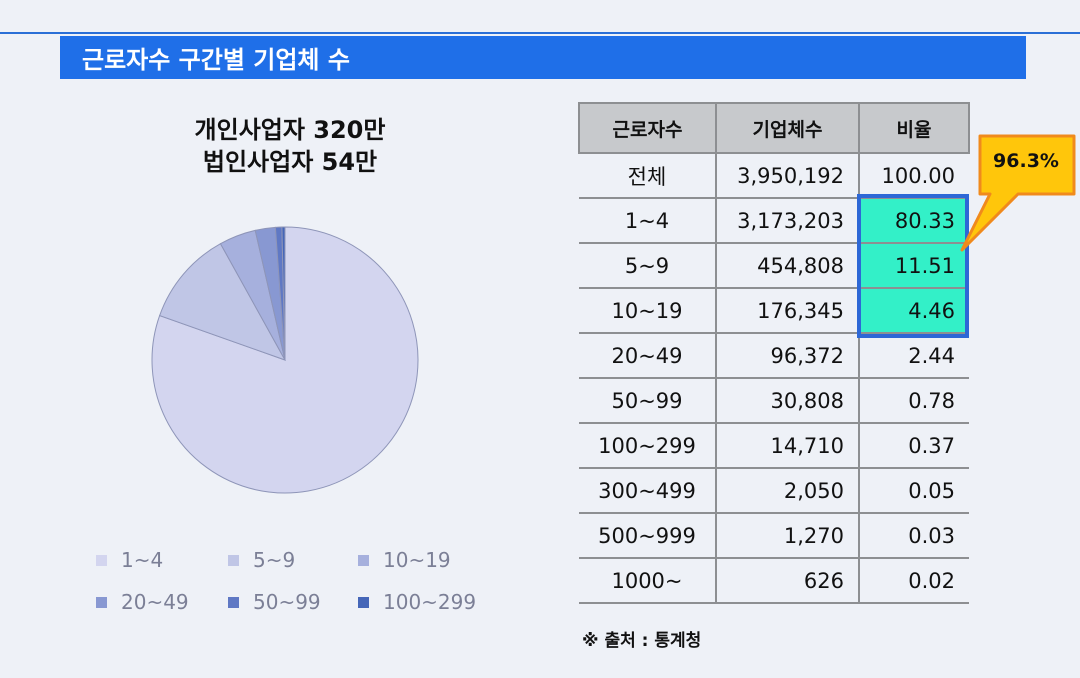 This screenshot has width=1080, height=678. Describe the element at coordinates (914, 581) in the screenshot. I see `cell-ratio: 0.02` at that location.